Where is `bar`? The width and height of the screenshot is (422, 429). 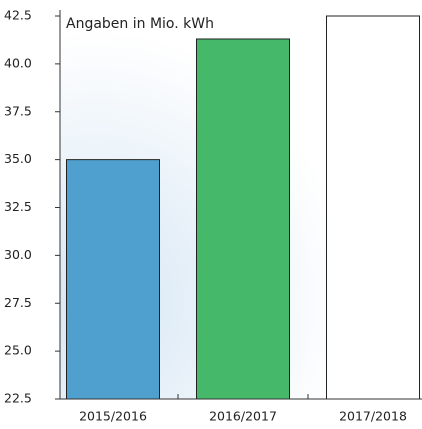
bar is located at coordinates (113, 279).